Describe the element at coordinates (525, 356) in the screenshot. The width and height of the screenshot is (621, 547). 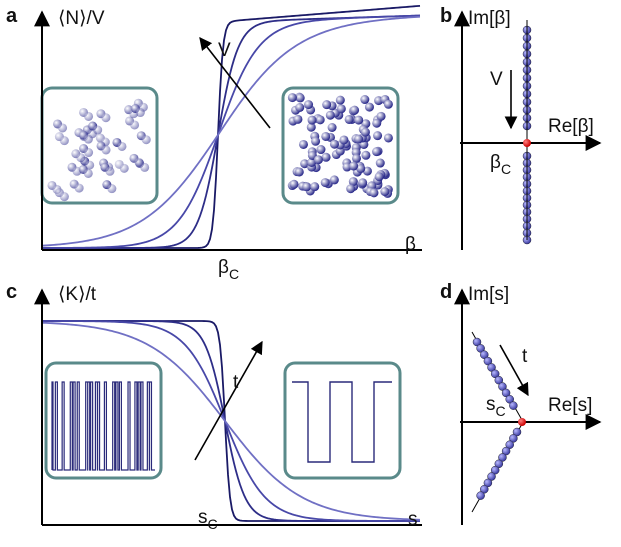
I see `arrow-label: t` at that location.